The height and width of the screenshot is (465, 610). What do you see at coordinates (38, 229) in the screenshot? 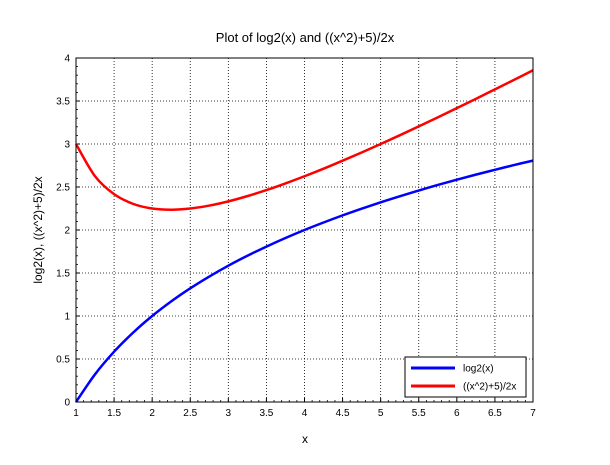
I see `y-axis-title: log2(x), ((x^2)+5)/2x` at bounding box center [38, 229].